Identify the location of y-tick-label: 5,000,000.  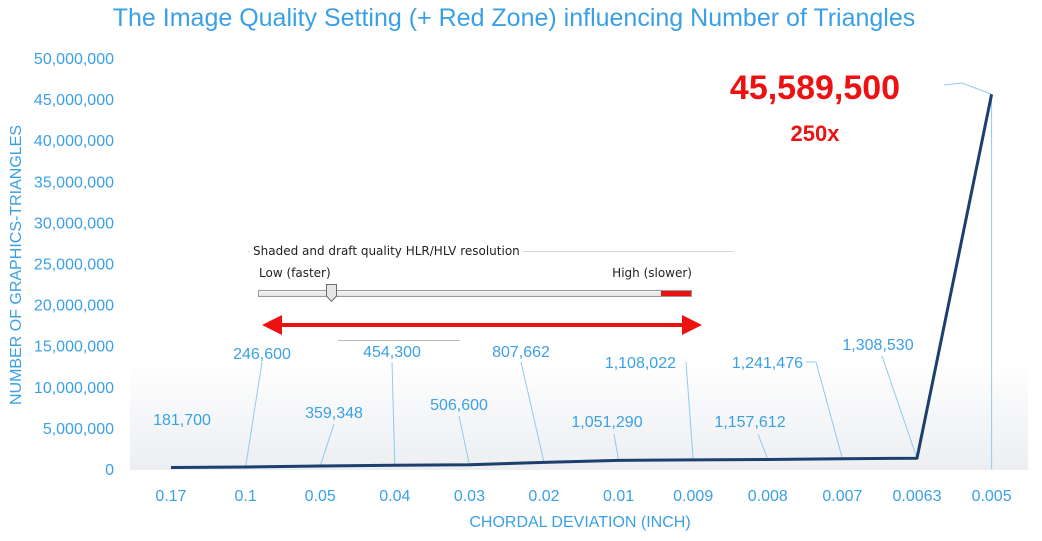
(78, 429).